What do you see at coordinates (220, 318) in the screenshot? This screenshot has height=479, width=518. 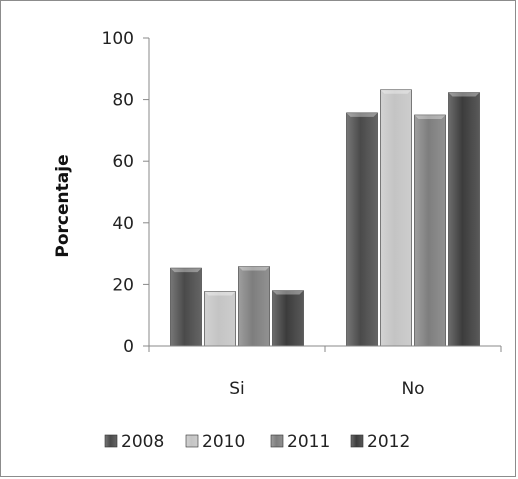 I see `bar-si-2010` at bounding box center [220, 318].